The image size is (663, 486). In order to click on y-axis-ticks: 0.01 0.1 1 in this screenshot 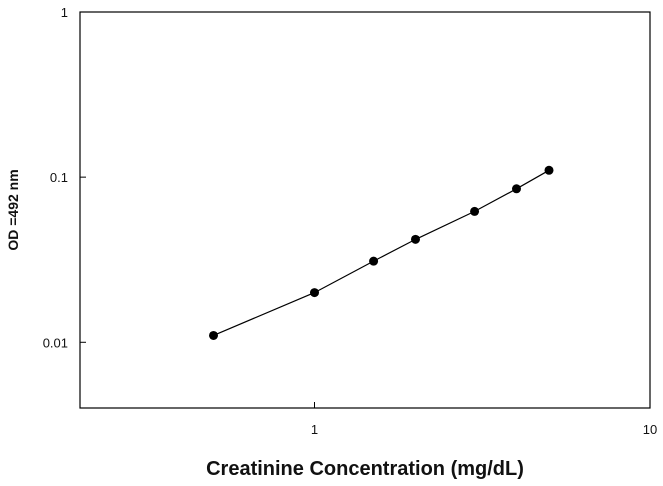, I will do `click(64, 177)`.